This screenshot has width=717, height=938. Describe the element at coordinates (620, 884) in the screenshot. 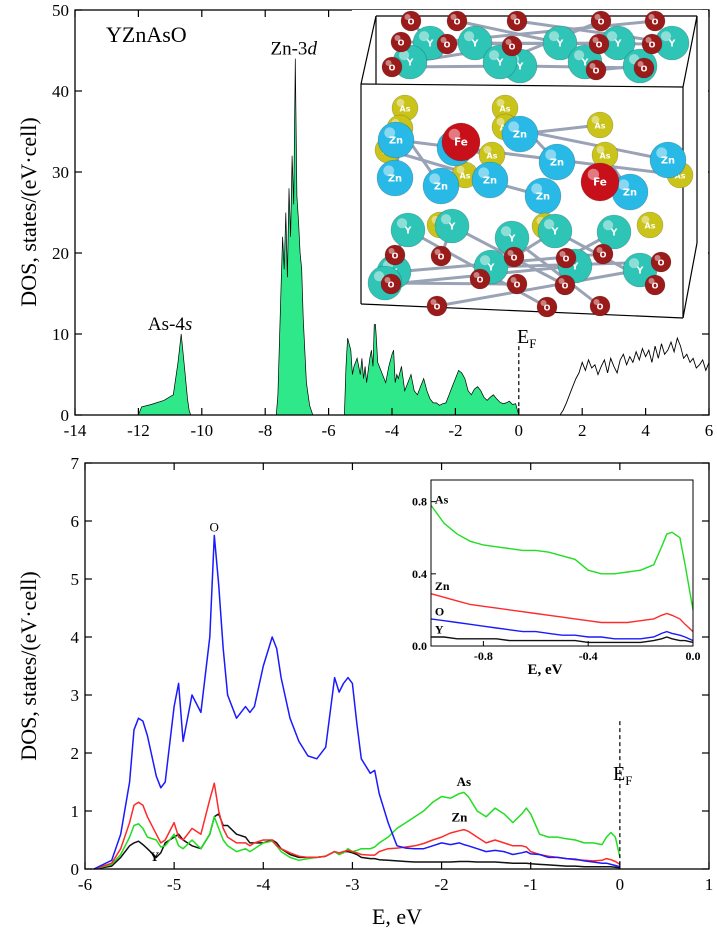

I see `bottom-xtick-label: 0` at that location.